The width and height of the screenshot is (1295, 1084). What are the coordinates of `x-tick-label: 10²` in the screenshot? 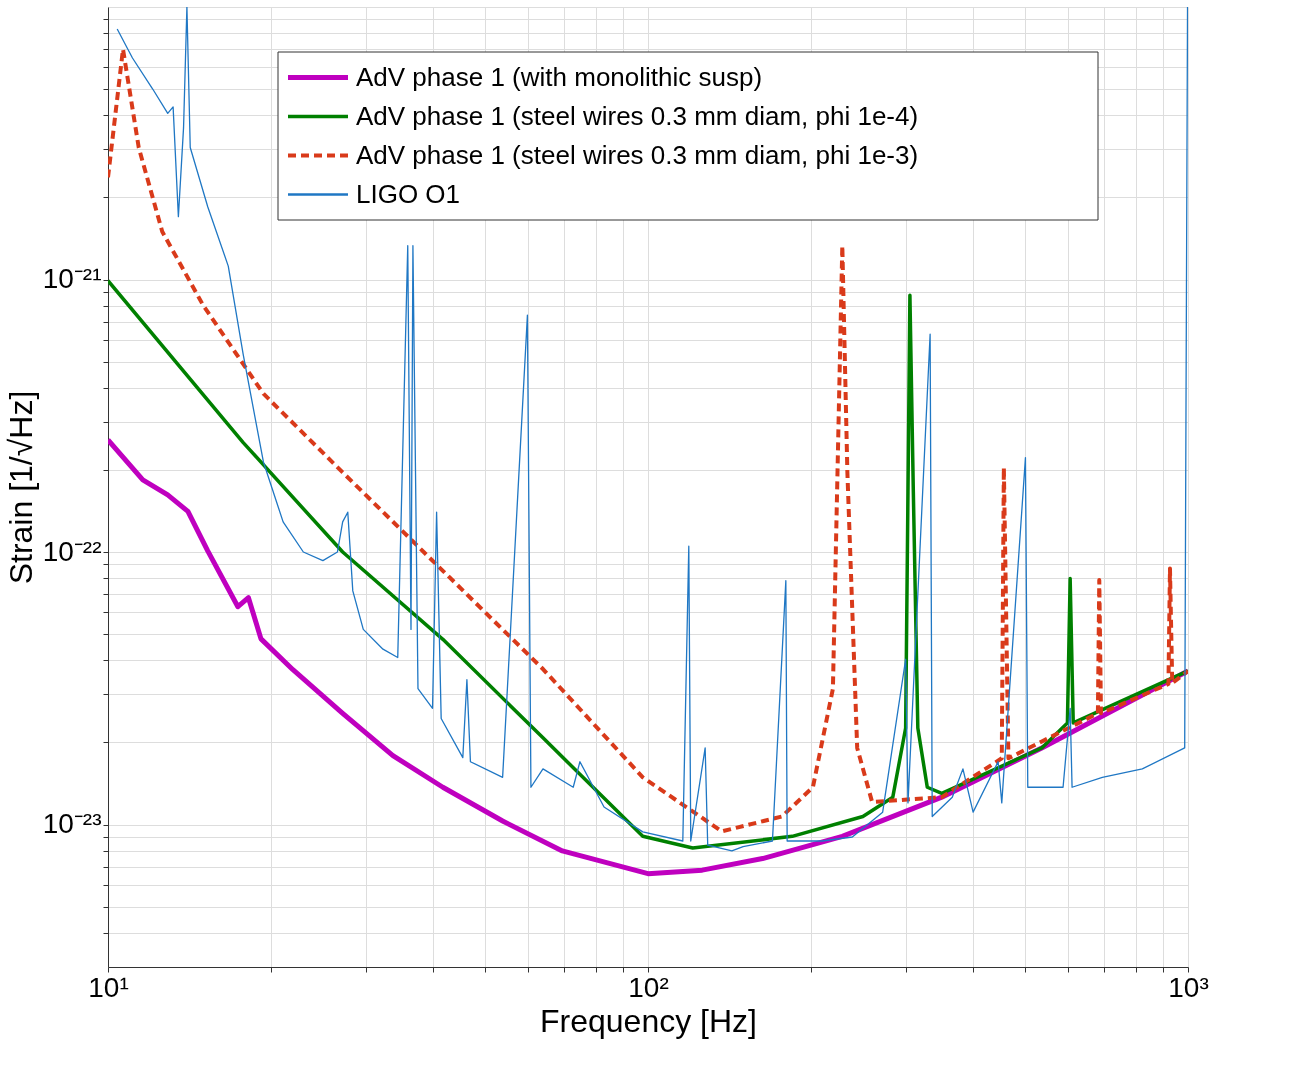 It's located at (648, 987).